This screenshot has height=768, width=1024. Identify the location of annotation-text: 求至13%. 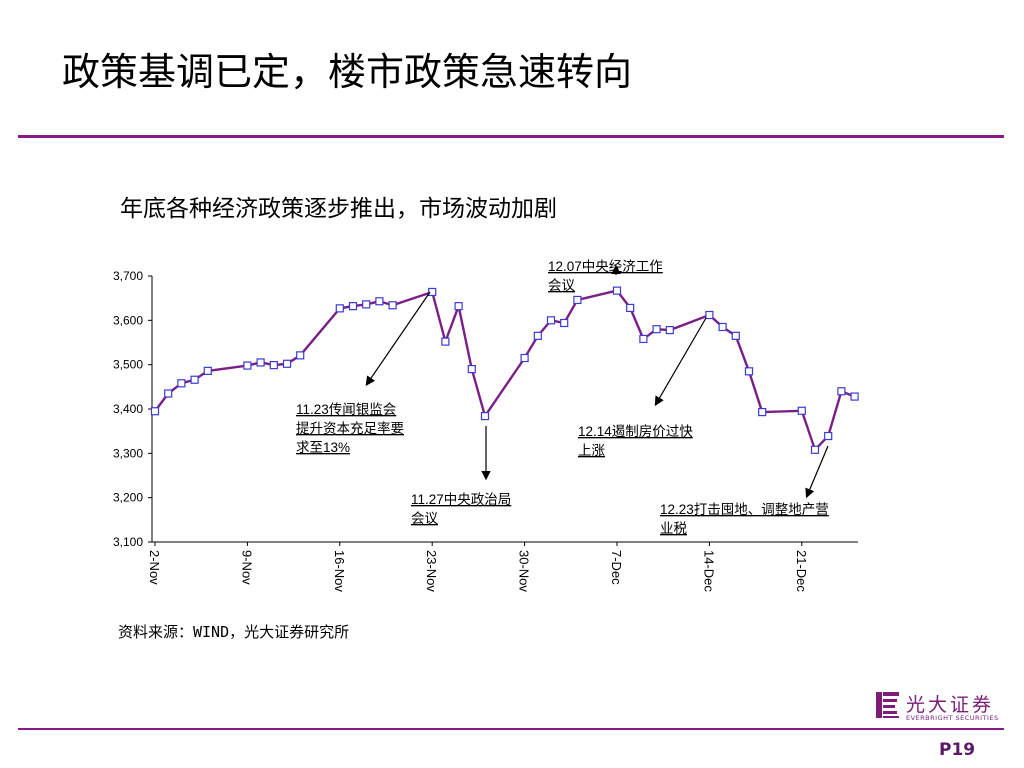
(323, 447).